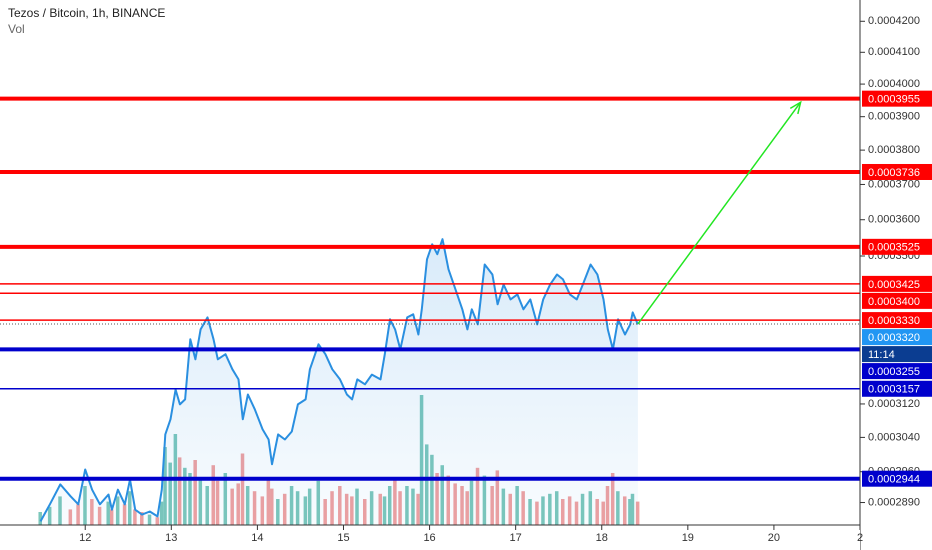 The image size is (932, 550). I want to click on y-tick-label: 0.0004200, so click(894, 21).